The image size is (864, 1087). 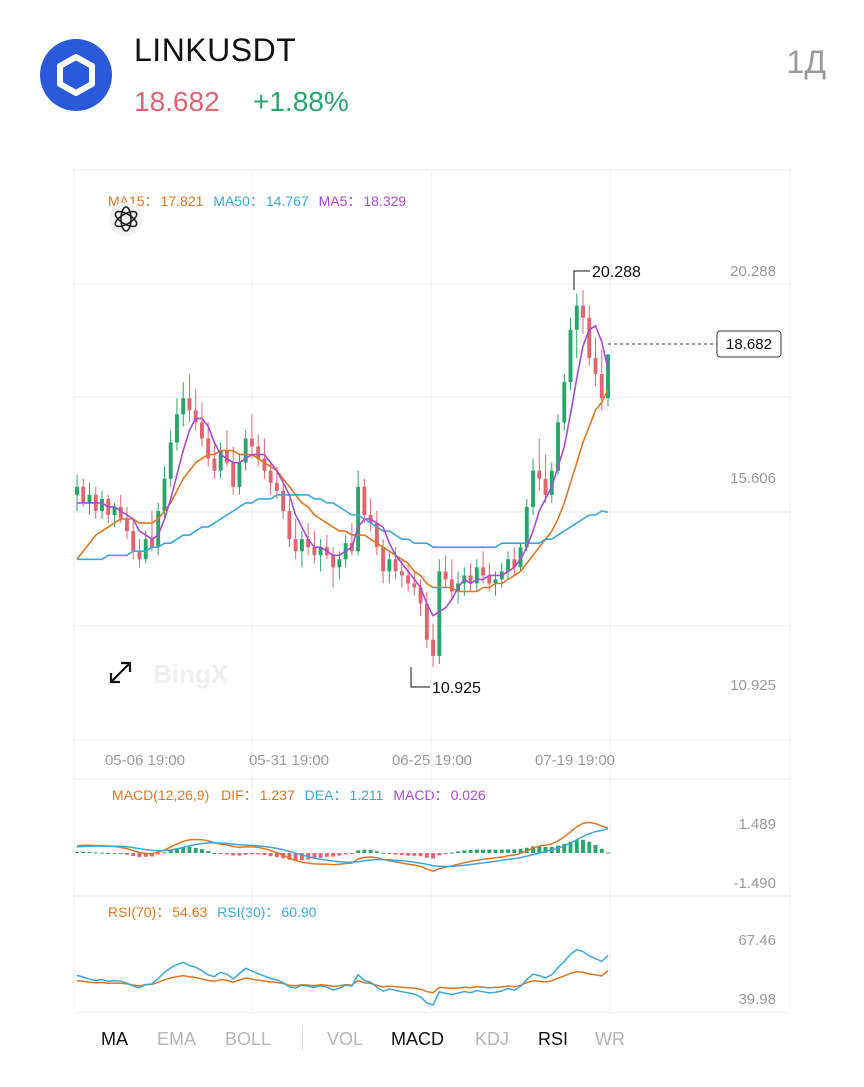 What do you see at coordinates (248, 1039) in the screenshot?
I see `tab-boll: BOLL` at bounding box center [248, 1039].